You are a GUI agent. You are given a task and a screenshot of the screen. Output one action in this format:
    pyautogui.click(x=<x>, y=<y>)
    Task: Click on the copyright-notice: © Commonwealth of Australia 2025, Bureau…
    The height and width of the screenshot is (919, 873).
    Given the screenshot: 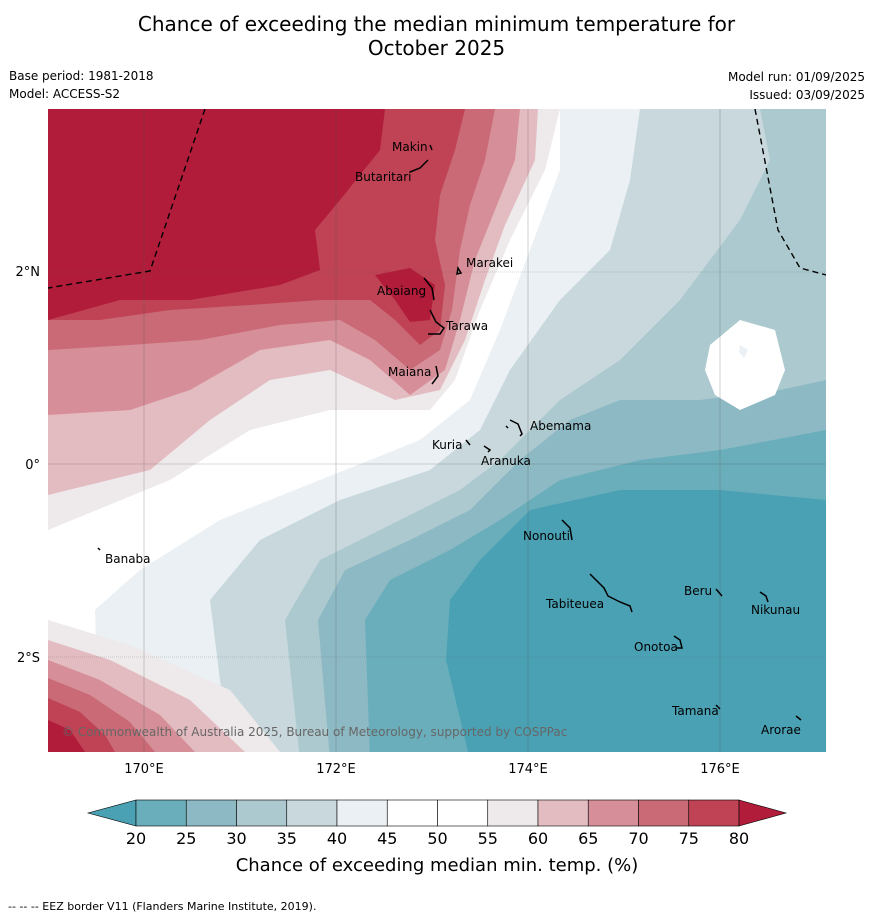 What is the action you would take?
    pyautogui.click(x=314, y=732)
    